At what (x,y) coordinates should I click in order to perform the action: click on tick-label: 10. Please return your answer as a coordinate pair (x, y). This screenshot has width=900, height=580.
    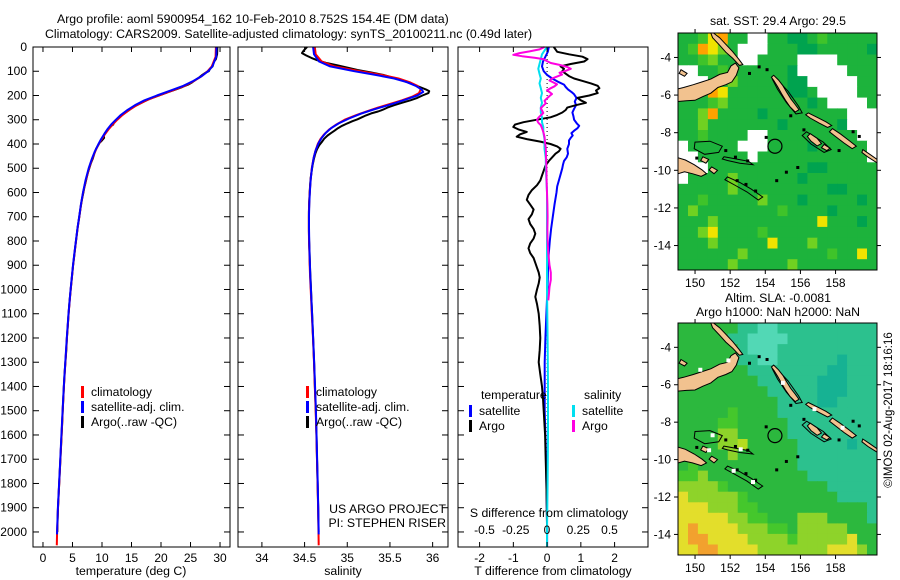
    Looking at the image, I should click on (102, 558).